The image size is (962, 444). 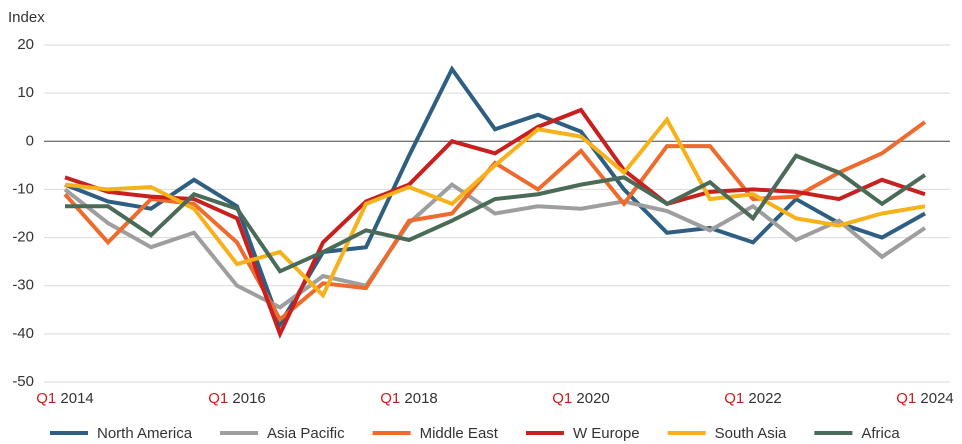 What do you see at coordinates (23, 285) in the screenshot?
I see `y-tick-label: -30` at bounding box center [23, 285].